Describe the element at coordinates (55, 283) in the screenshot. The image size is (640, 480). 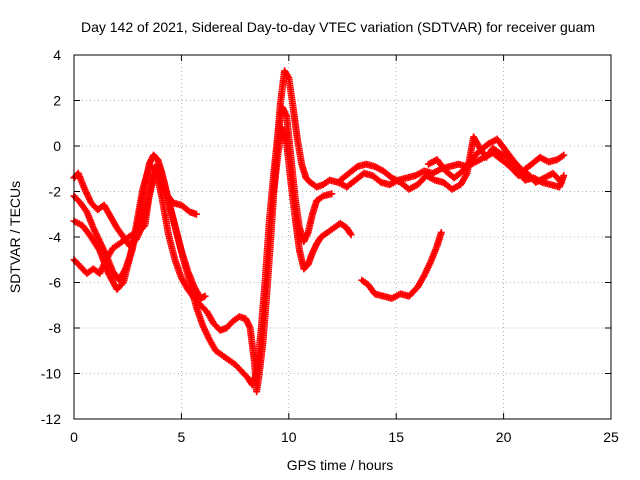
I see `y-tick-label: -6` at that location.